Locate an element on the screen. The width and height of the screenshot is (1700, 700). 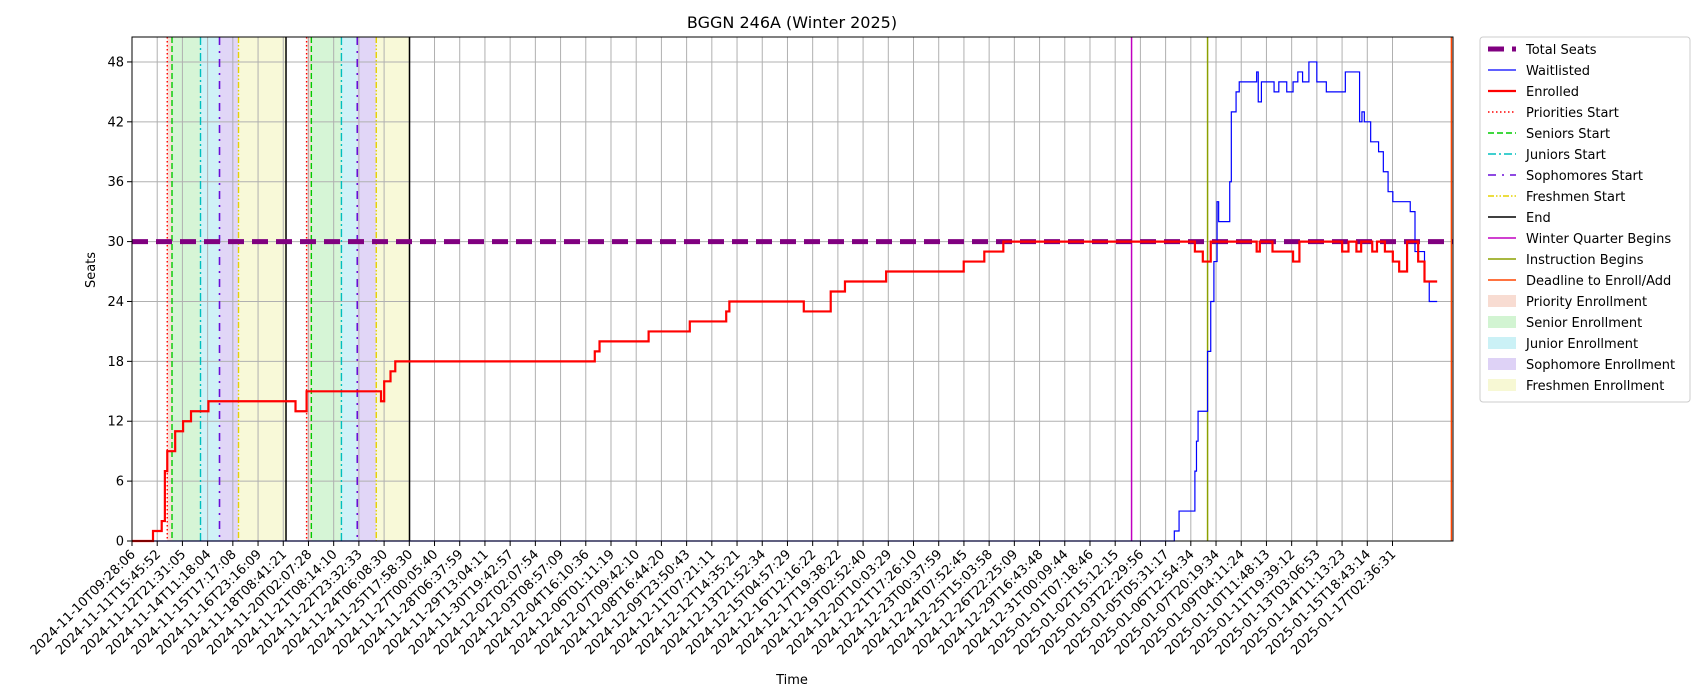
y-tick-label: 30 is located at coordinates (115, 242).